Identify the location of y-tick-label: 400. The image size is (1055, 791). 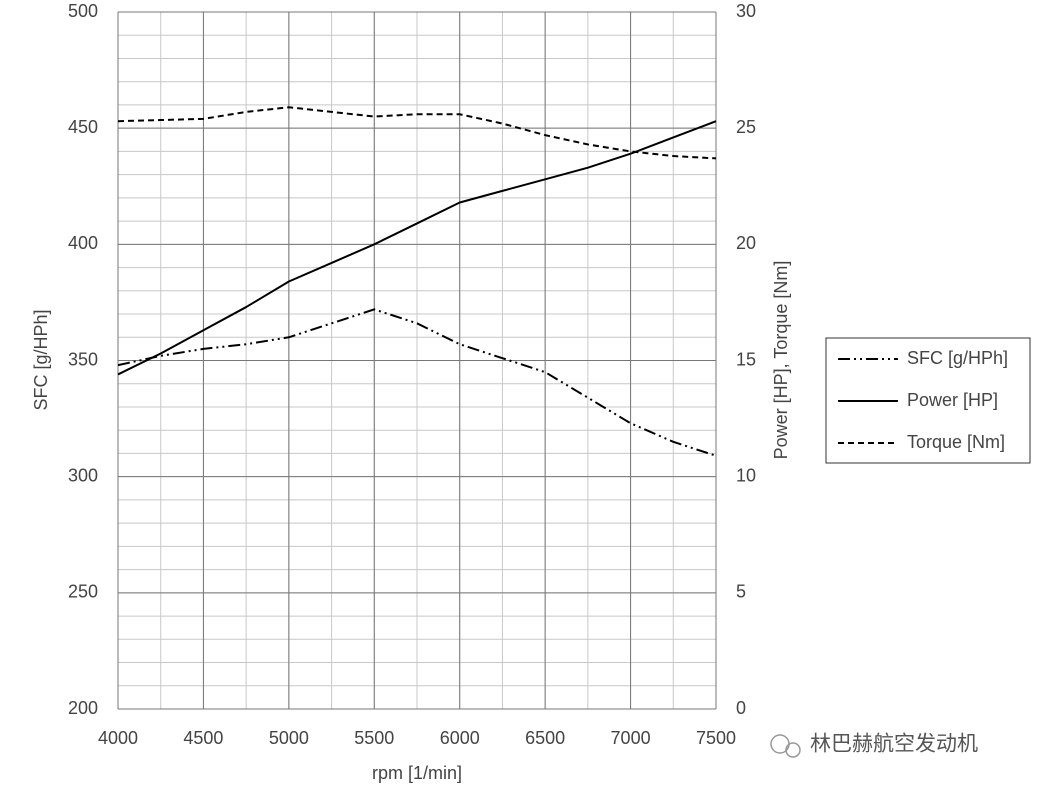
(83, 243).